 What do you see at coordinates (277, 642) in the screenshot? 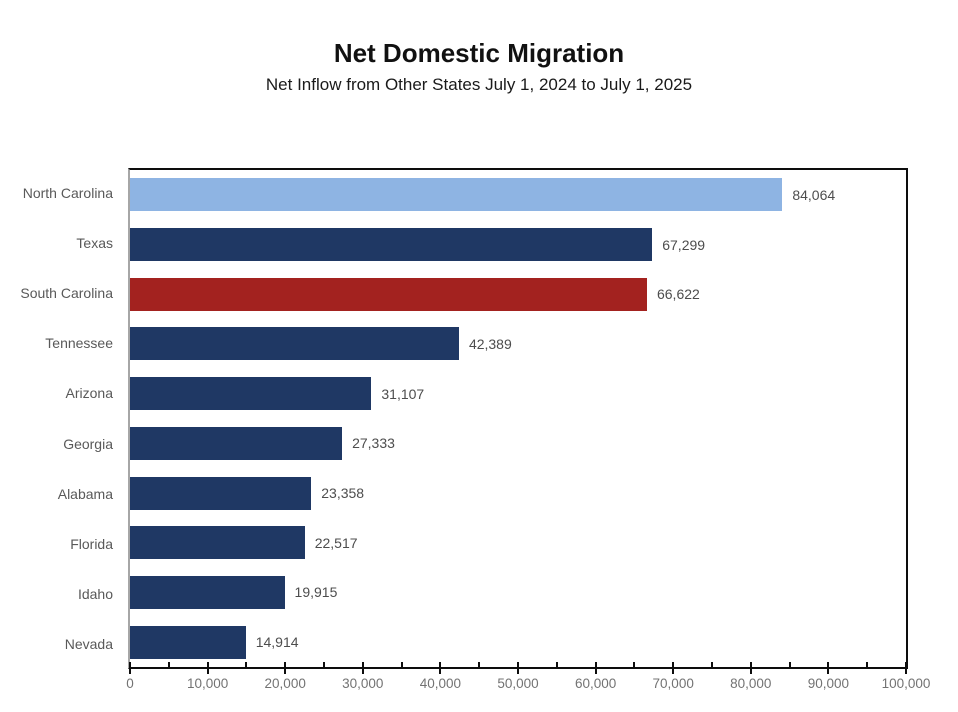
I see `value-label: 14,914` at bounding box center [277, 642].